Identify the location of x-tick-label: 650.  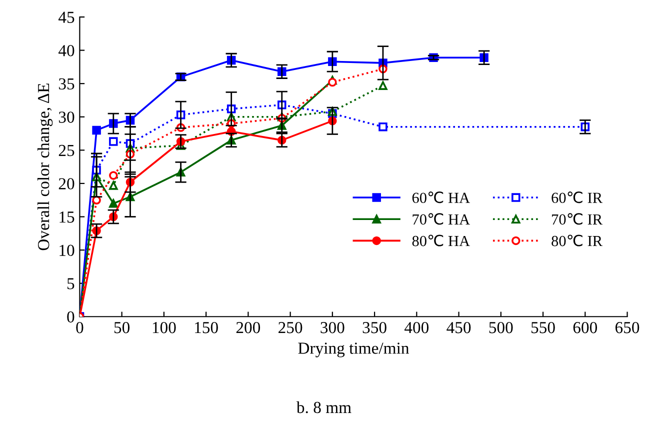
(627, 328).